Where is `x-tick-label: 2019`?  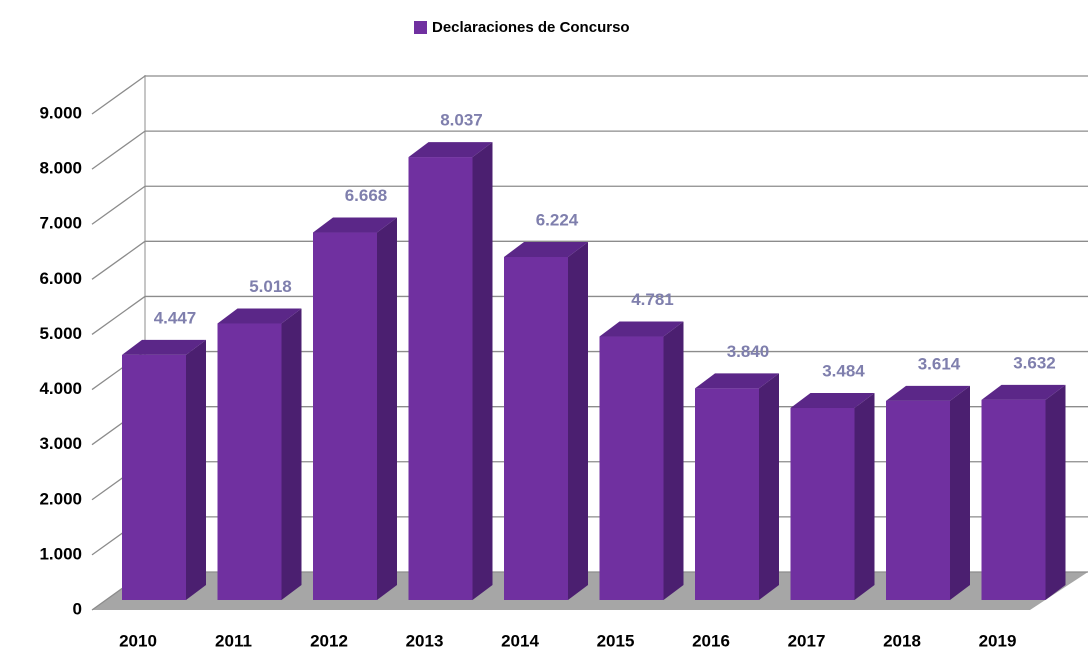
x-tick-label: 2019 is located at coordinates (998, 640).